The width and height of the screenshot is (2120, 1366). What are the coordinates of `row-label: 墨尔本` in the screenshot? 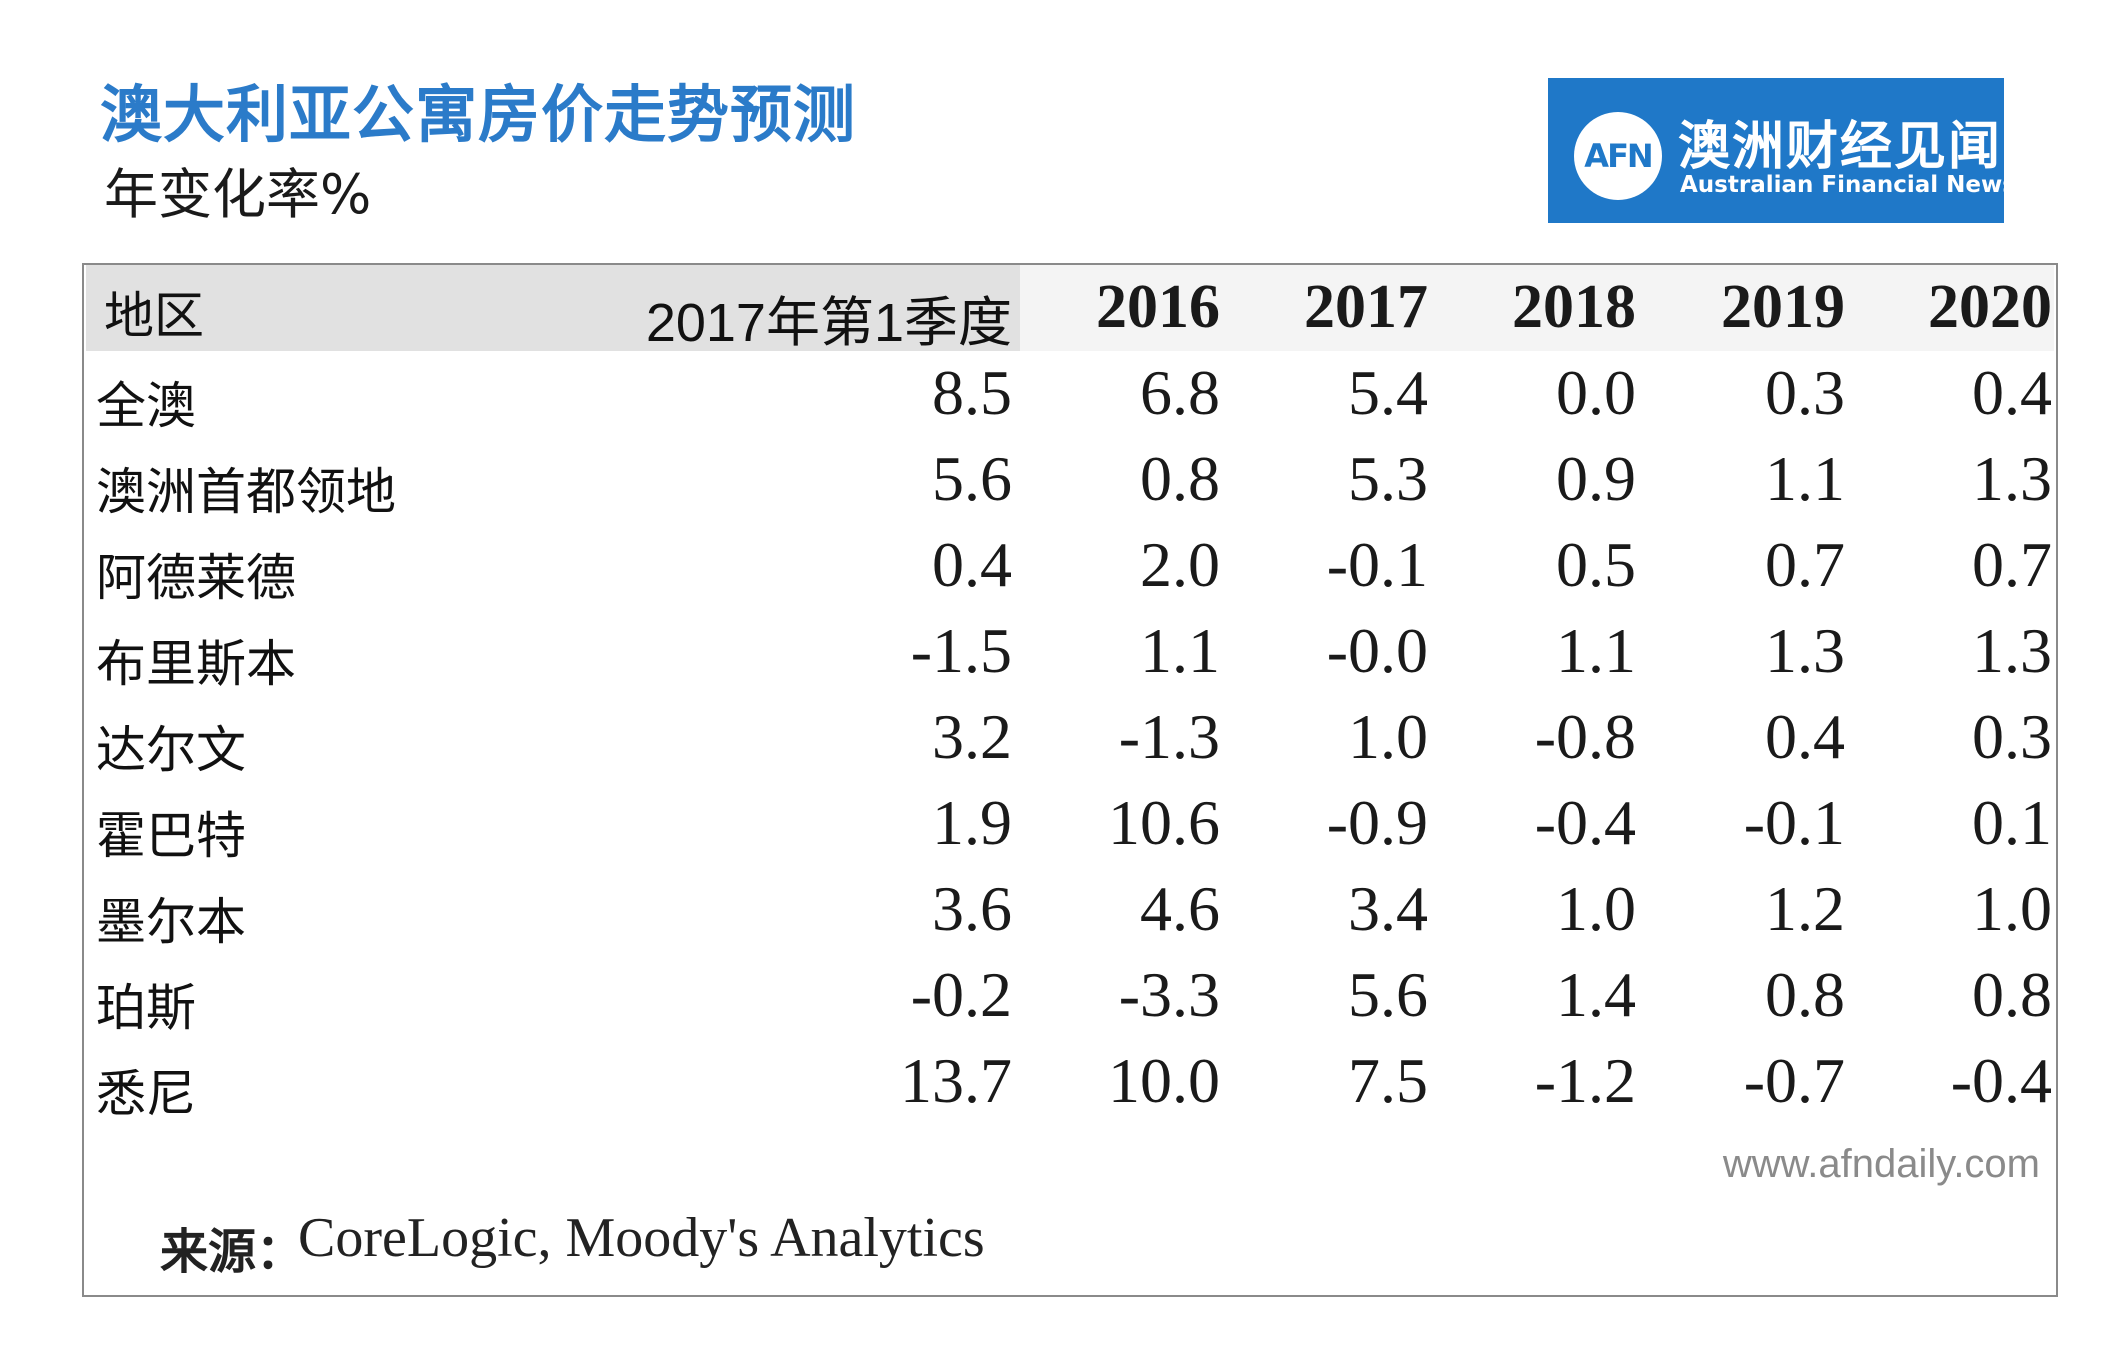 It's located at (171, 922).